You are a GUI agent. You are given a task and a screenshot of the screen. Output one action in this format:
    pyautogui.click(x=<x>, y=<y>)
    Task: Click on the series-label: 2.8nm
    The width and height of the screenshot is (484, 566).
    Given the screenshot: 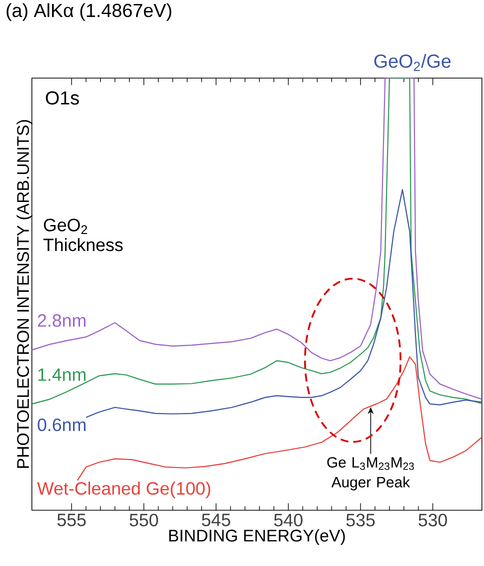 What is the action you would take?
    pyautogui.click(x=62, y=320)
    